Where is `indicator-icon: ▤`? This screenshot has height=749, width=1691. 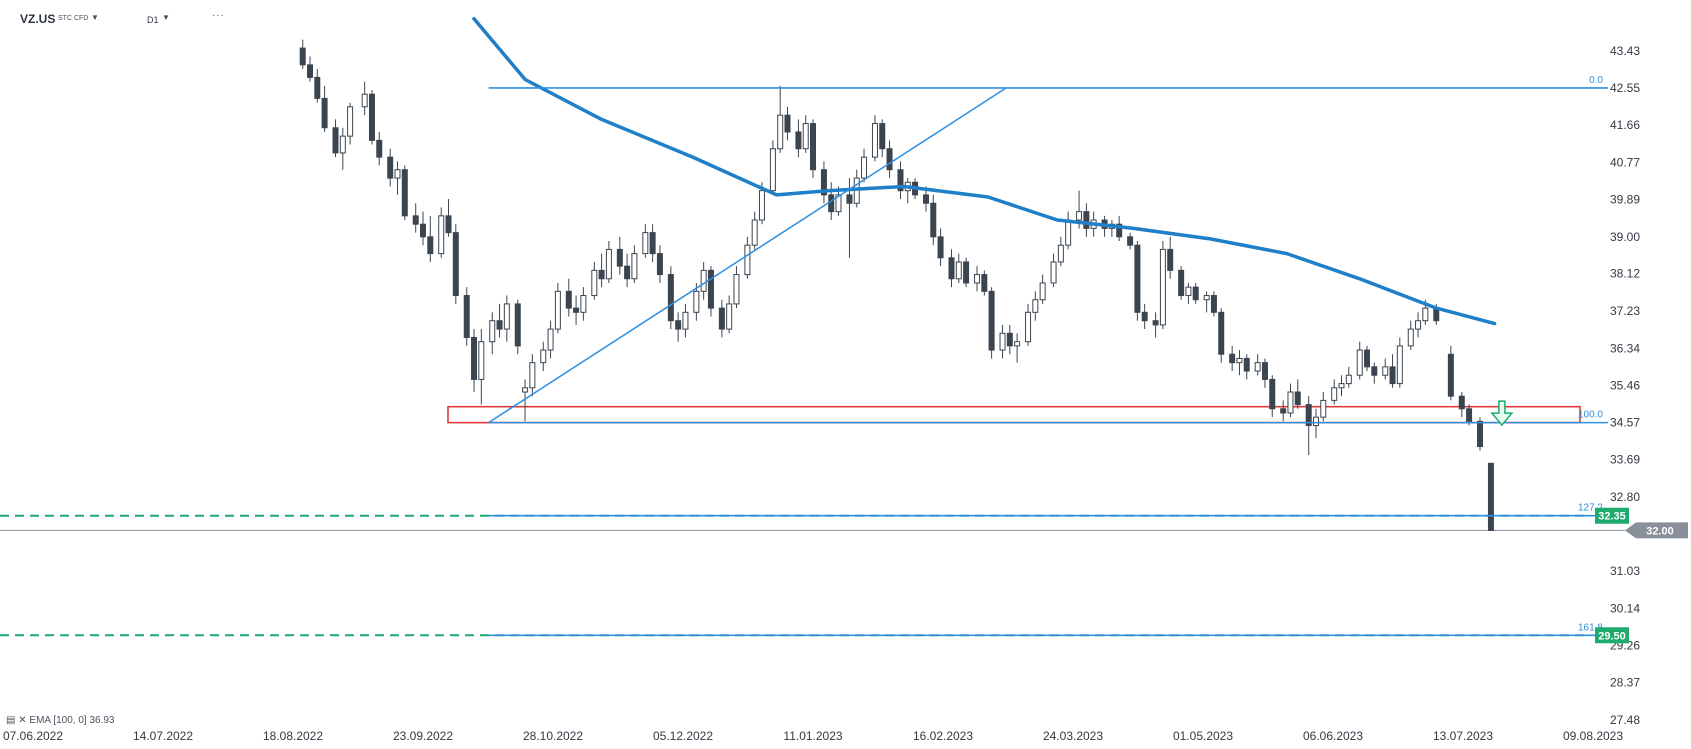 indicator-icon: ▤ is located at coordinates (11, 720).